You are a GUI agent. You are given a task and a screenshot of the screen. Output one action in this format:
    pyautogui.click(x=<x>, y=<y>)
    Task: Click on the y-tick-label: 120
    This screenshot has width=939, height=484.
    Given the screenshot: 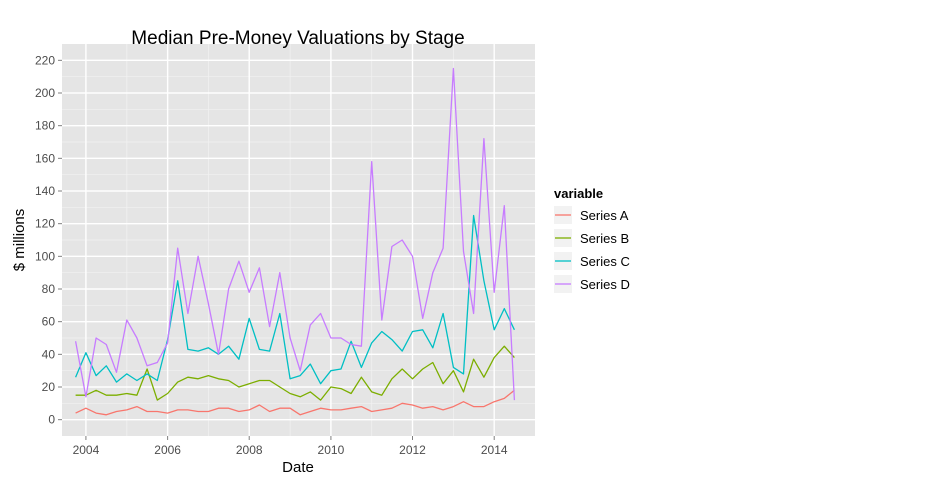 What is the action you would take?
    pyautogui.click(x=45, y=224)
    